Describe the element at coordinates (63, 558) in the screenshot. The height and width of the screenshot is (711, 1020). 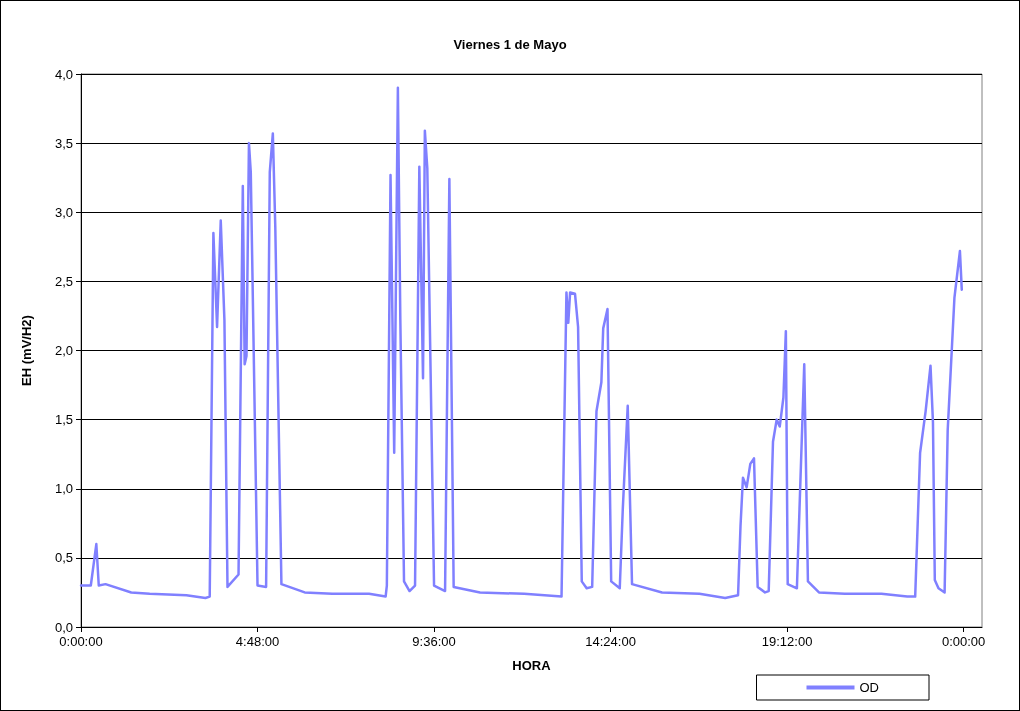
I see `y-tick-label: 0,5` at that location.